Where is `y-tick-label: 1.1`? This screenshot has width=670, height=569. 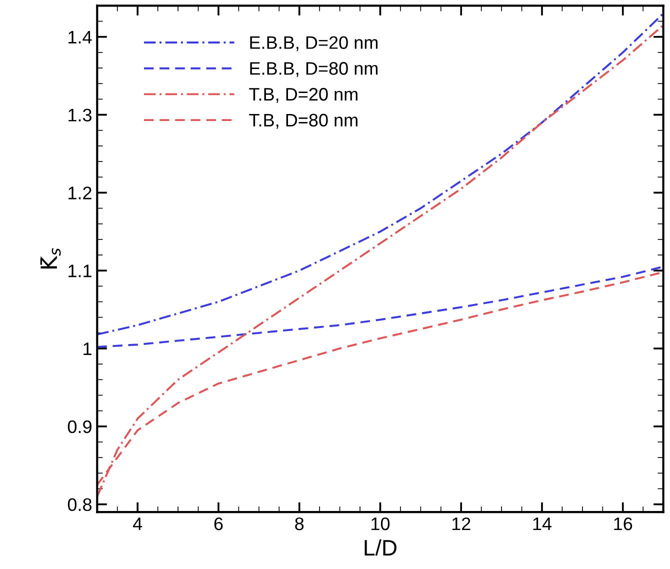 y-tick-label: 1.1 is located at coordinates (80, 271).